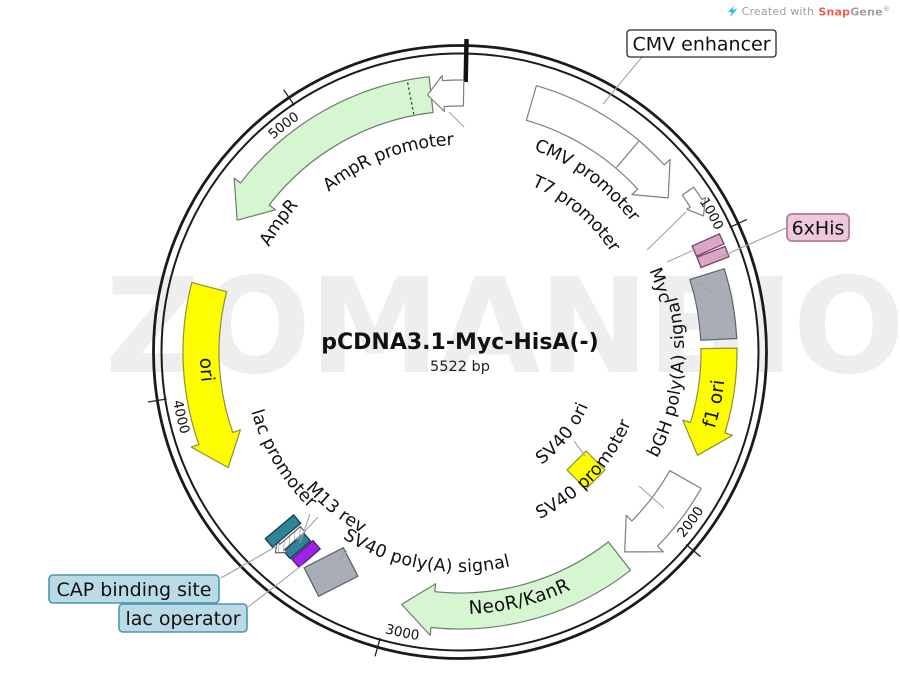  I want to click on credit-created-with: Created with, so click(778, 12).